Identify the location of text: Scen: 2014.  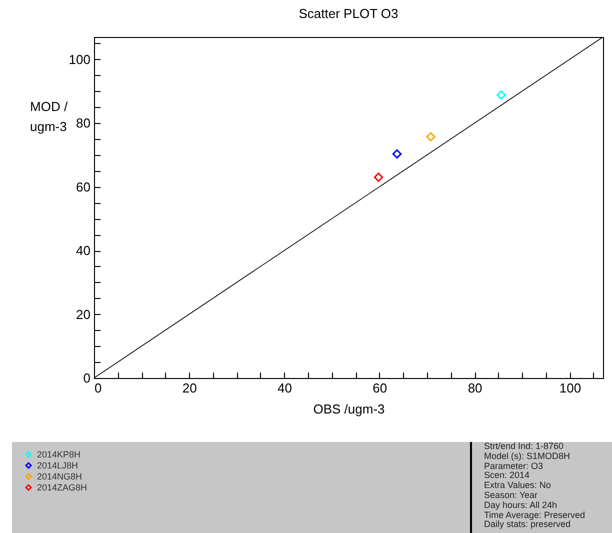
(507, 476).